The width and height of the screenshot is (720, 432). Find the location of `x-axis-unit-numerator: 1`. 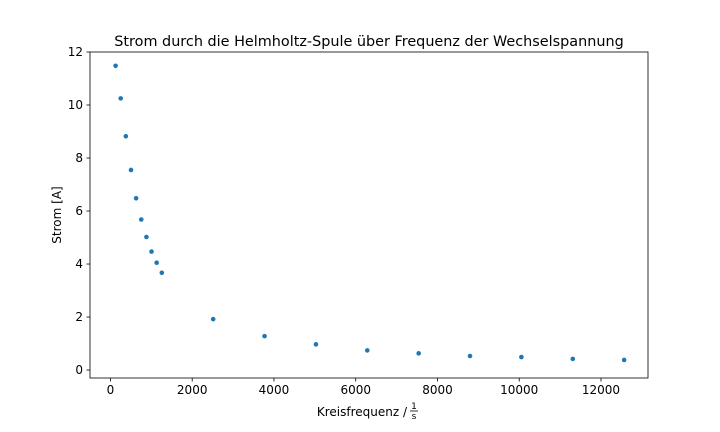

x-axis-unit-numerator: 1 is located at coordinates (414, 407).